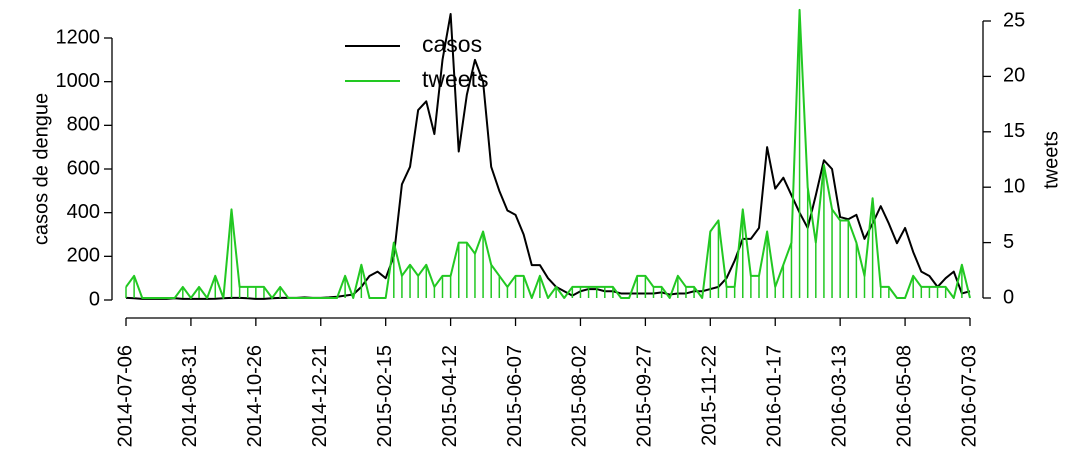  Describe the element at coordinates (839, 396) in the screenshot. I see `x-tick-label: 2016-03-13` at that location.